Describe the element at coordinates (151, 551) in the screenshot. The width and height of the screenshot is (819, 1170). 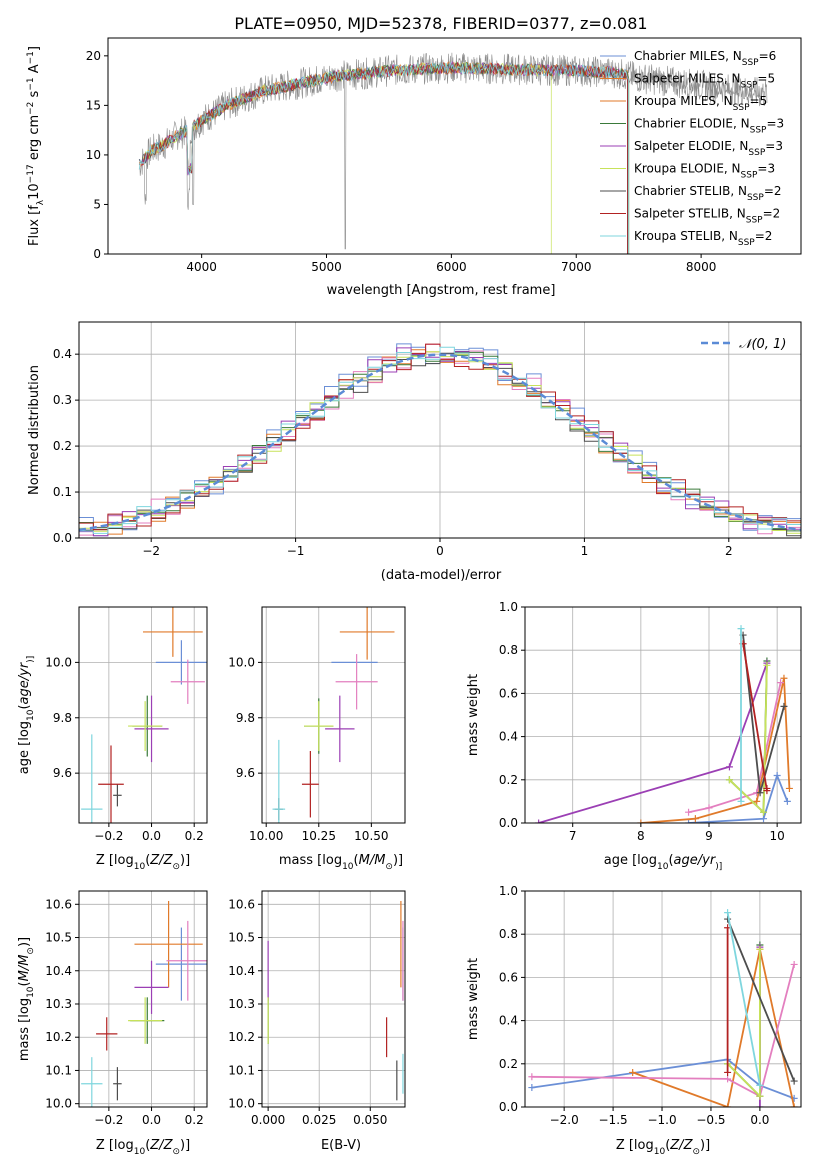
I see `residual-xtick-label: −2` at that location.